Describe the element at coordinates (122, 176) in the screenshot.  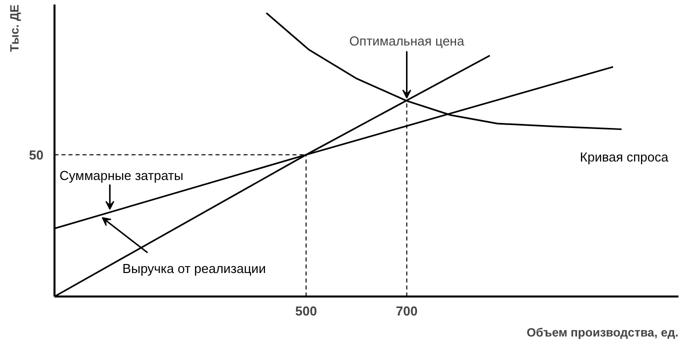
I see `series-label: Суммарные затраты` at that location.